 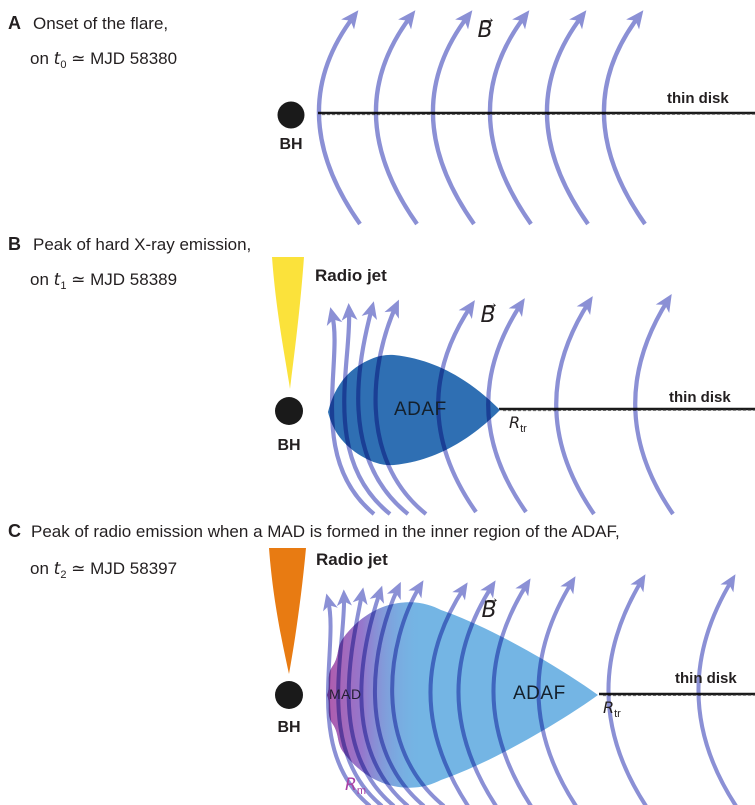 What do you see at coordinates (289, 727) in the screenshot?
I see `bh-label-c: BH` at bounding box center [289, 727].